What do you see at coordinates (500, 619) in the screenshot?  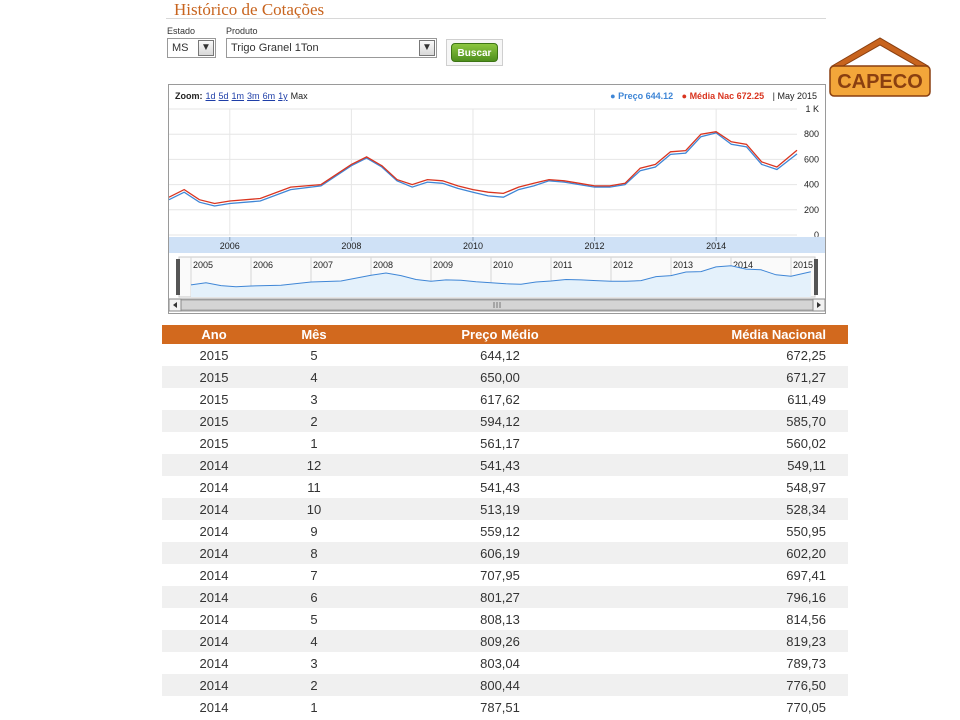 I see `cell-preco-medio: 808,13` at bounding box center [500, 619].